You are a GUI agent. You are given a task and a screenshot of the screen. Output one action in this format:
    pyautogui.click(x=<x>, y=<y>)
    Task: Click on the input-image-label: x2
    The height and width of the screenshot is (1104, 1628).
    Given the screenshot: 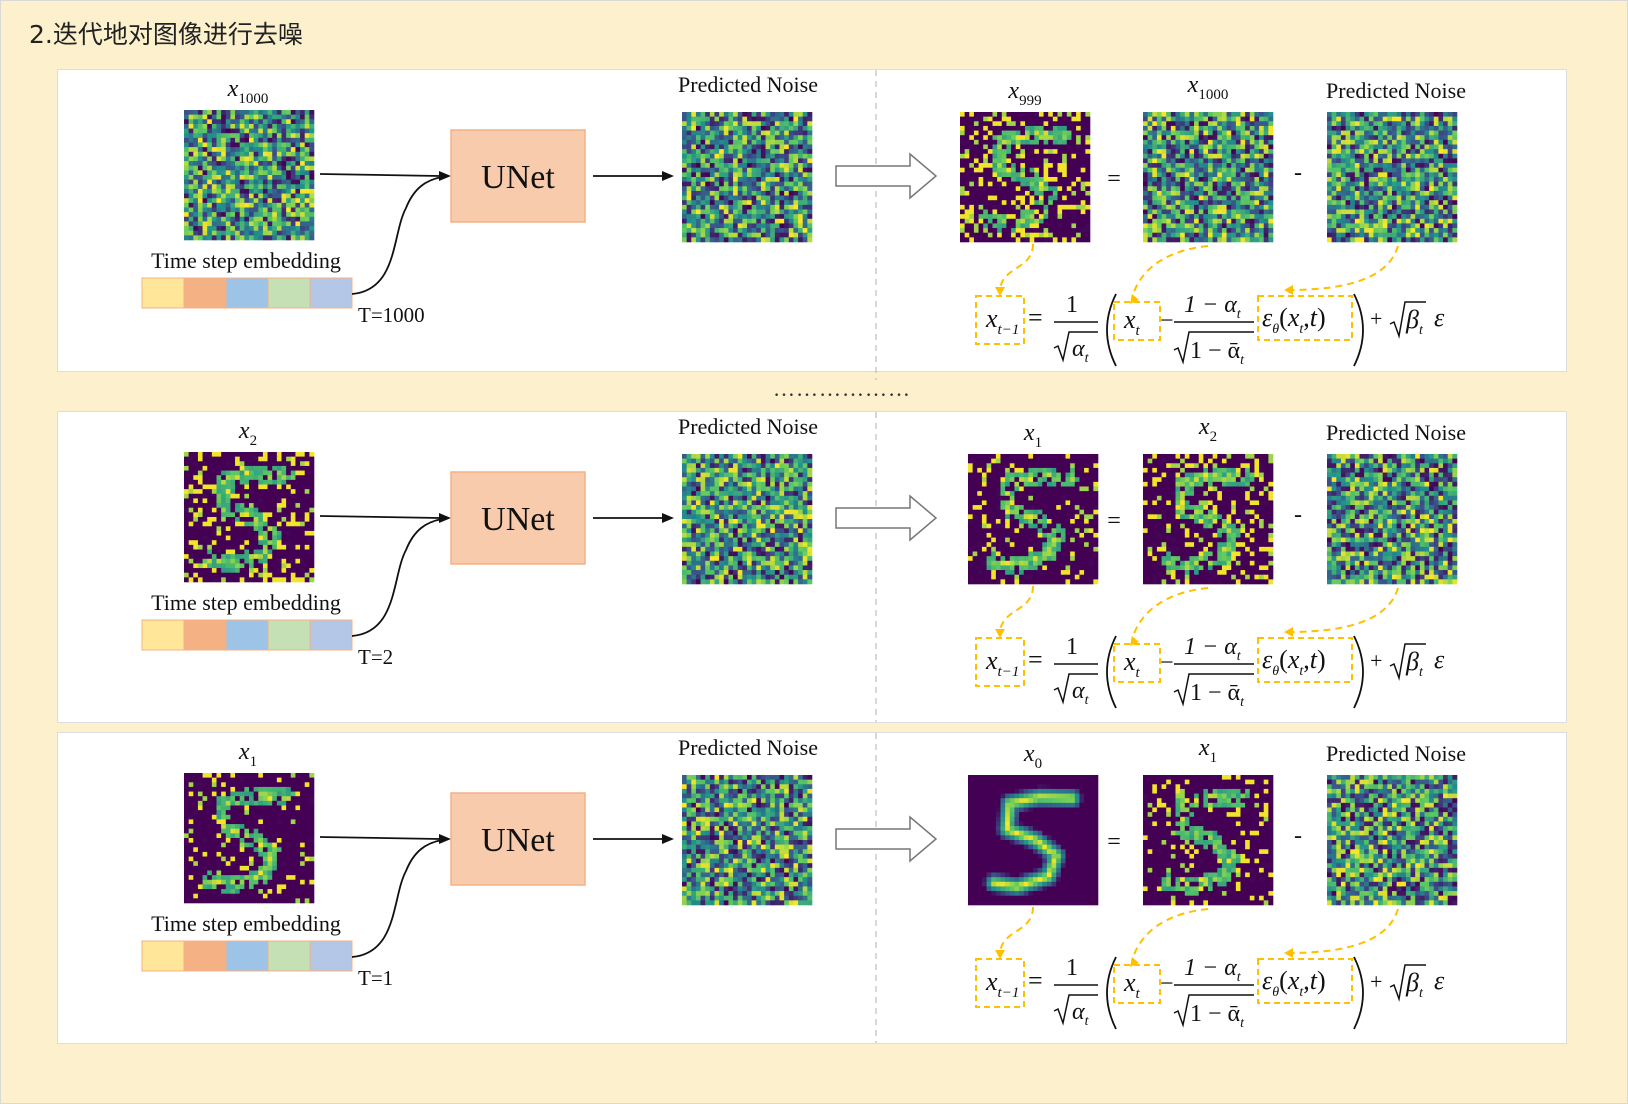 What is the action you would take?
    pyautogui.click(x=247, y=433)
    